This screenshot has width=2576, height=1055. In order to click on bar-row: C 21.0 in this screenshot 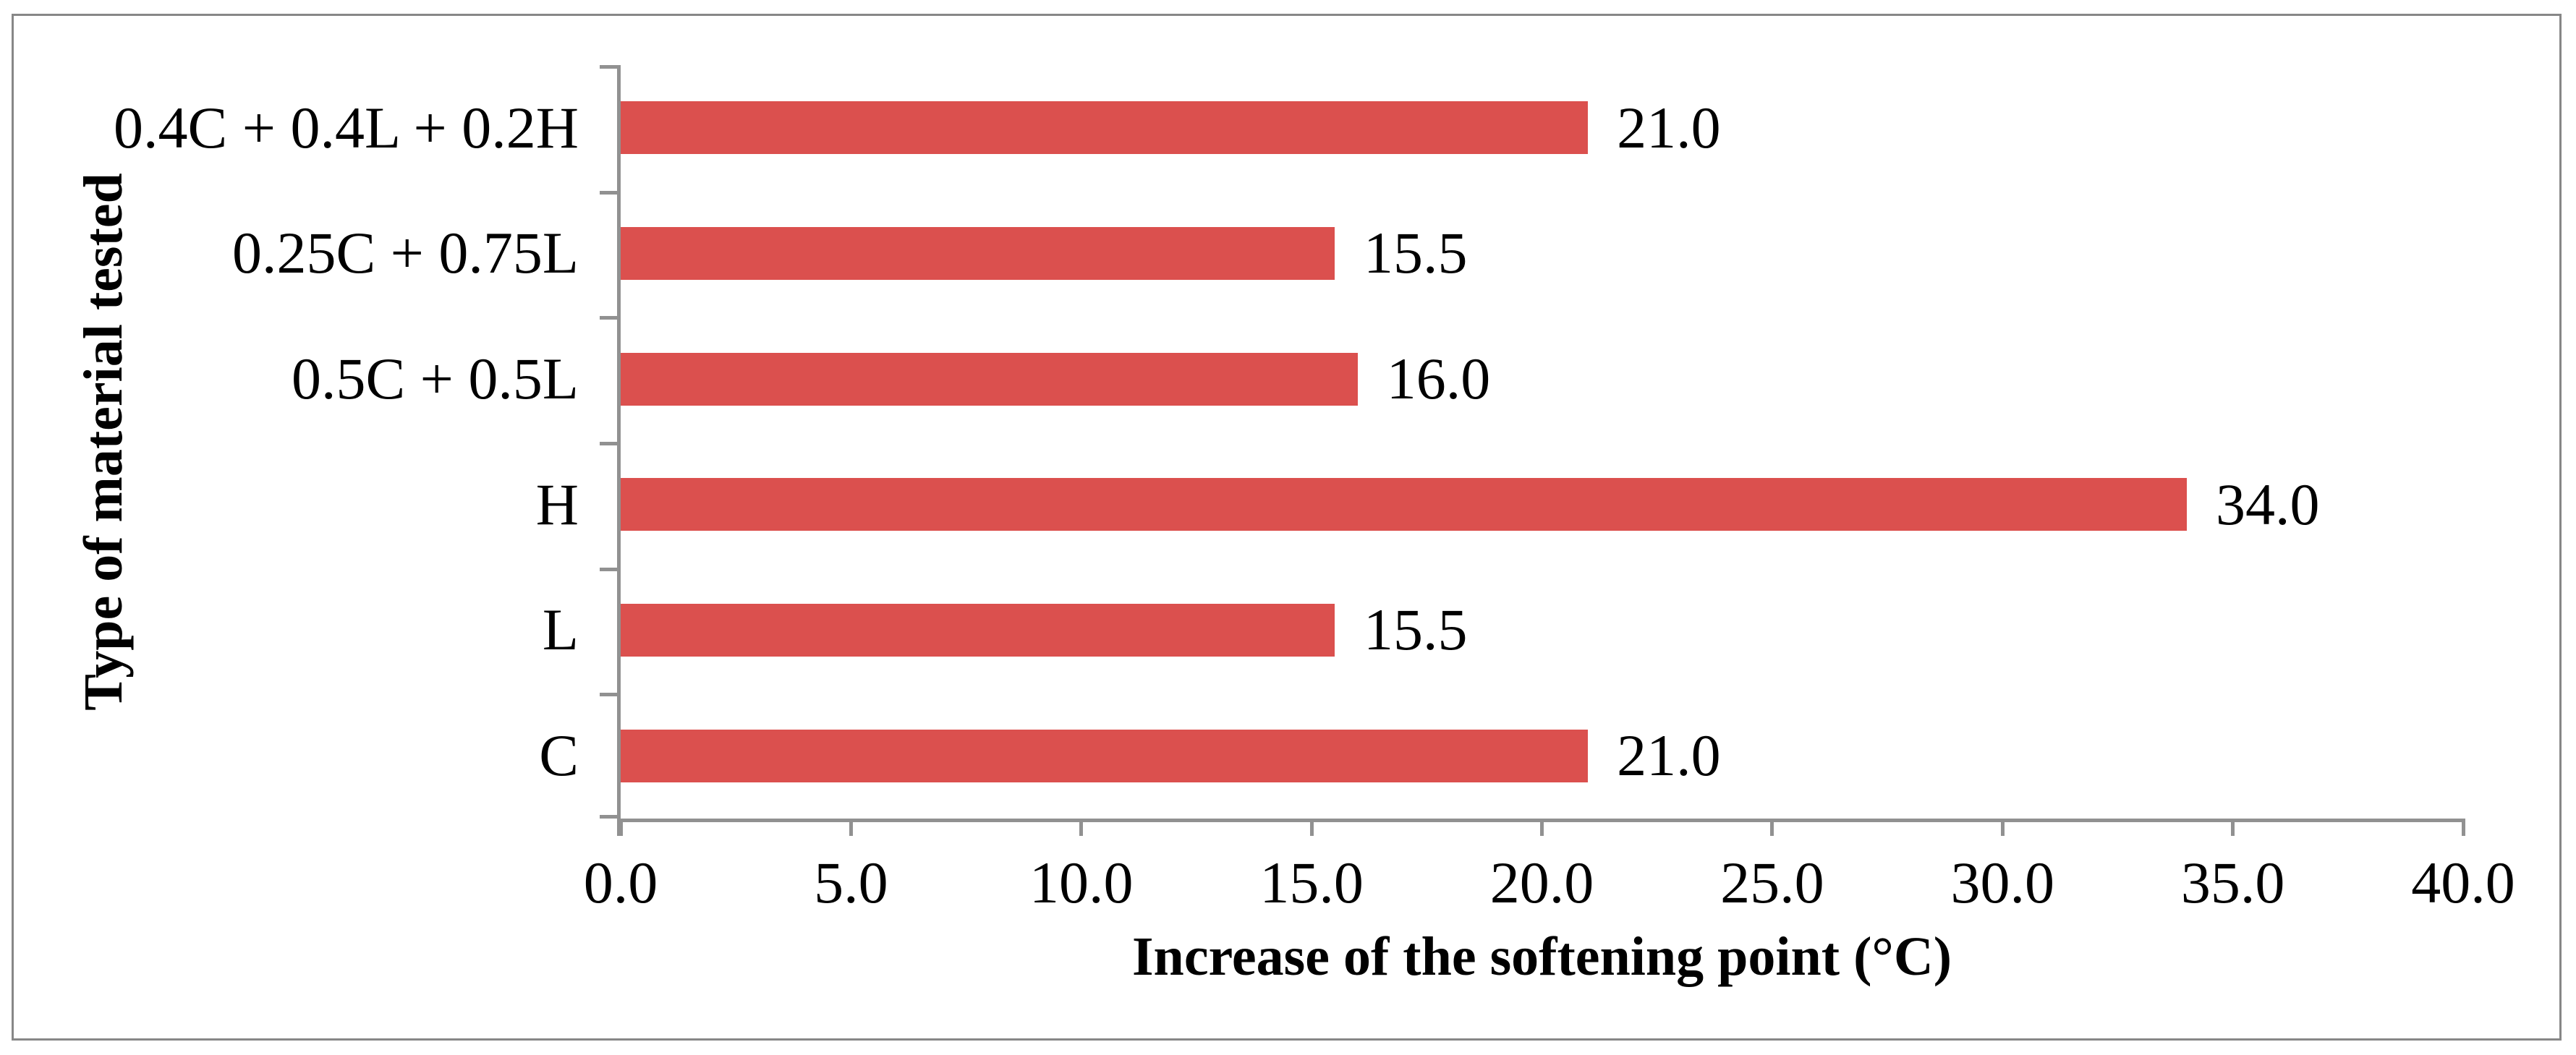, I will do `click(1501, 756)`.